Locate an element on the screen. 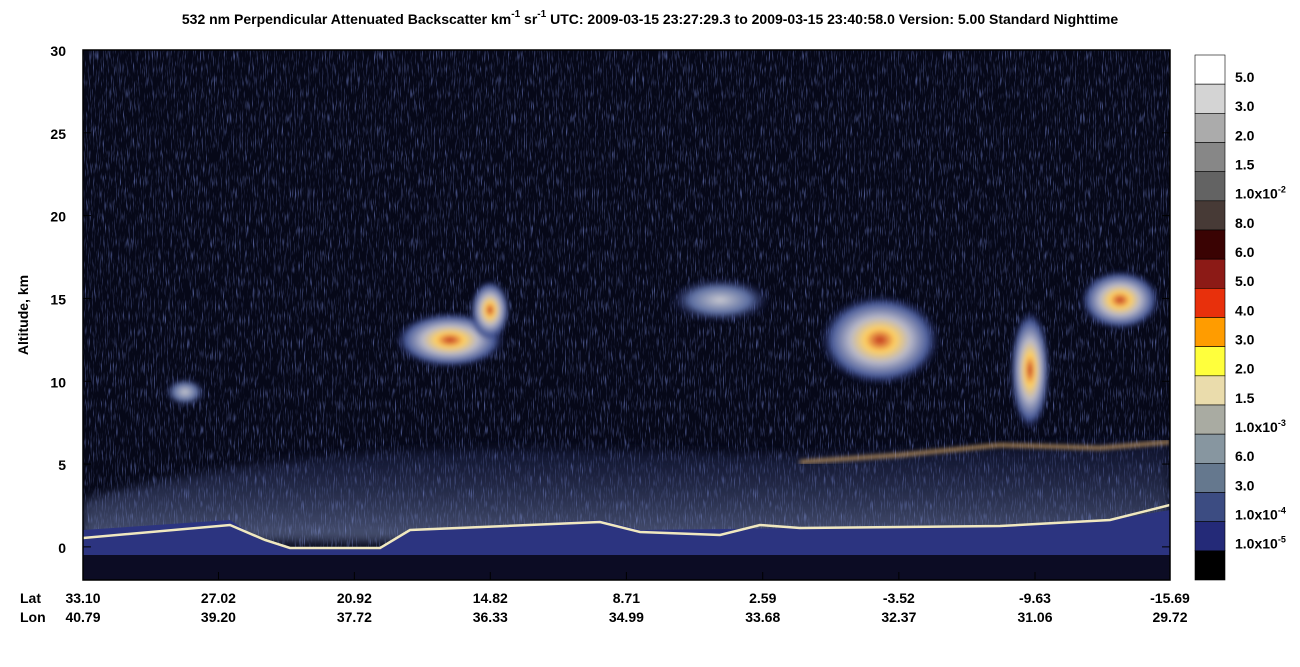 This screenshot has height=667, width=1300. lat-tick-label: 8.71 is located at coordinates (626, 598).